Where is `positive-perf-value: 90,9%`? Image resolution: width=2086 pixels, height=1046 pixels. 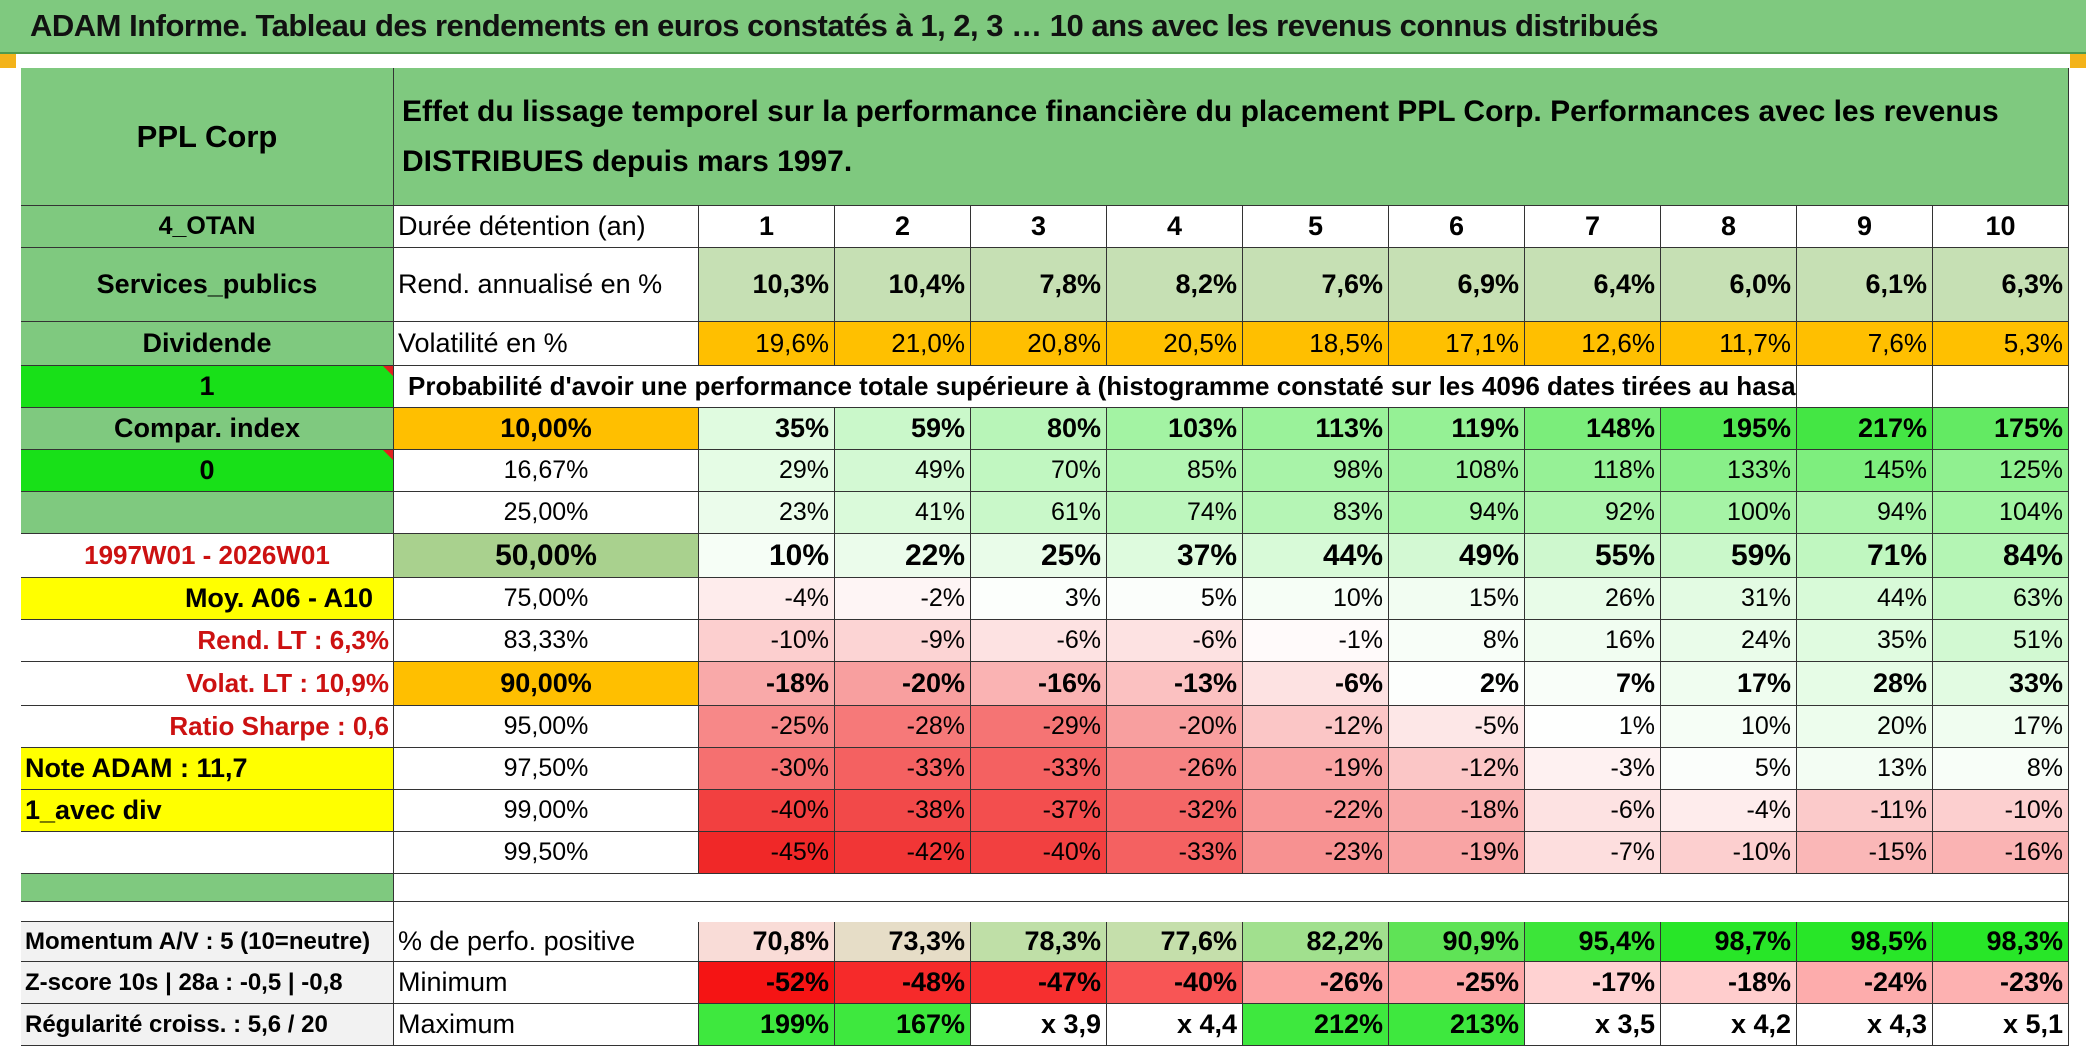
positive-perf-value: 90,9% is located at coordinates (1457, 942).